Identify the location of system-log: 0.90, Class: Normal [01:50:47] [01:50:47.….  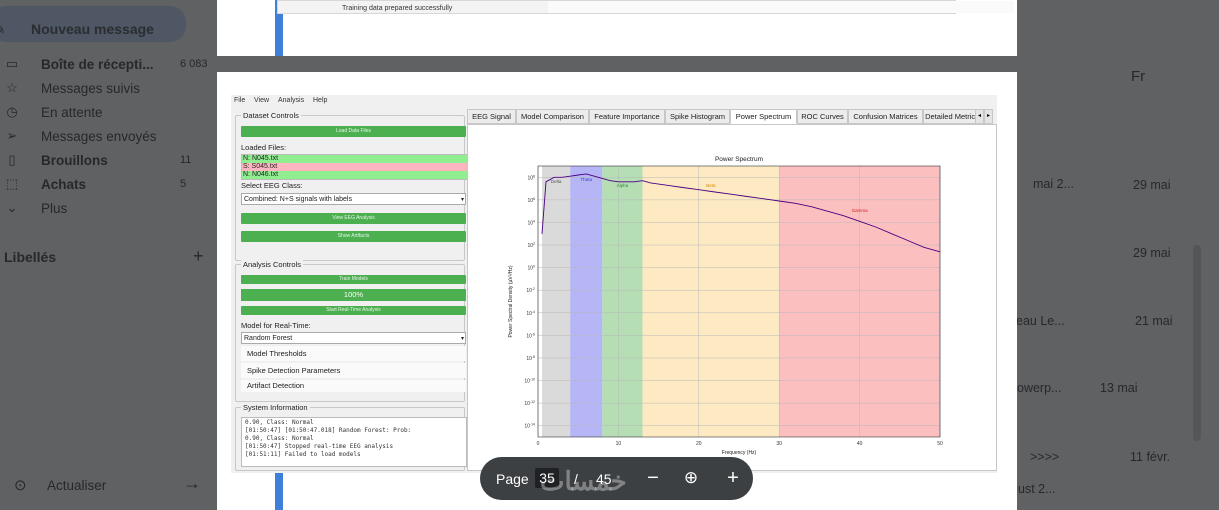
(354, 442).